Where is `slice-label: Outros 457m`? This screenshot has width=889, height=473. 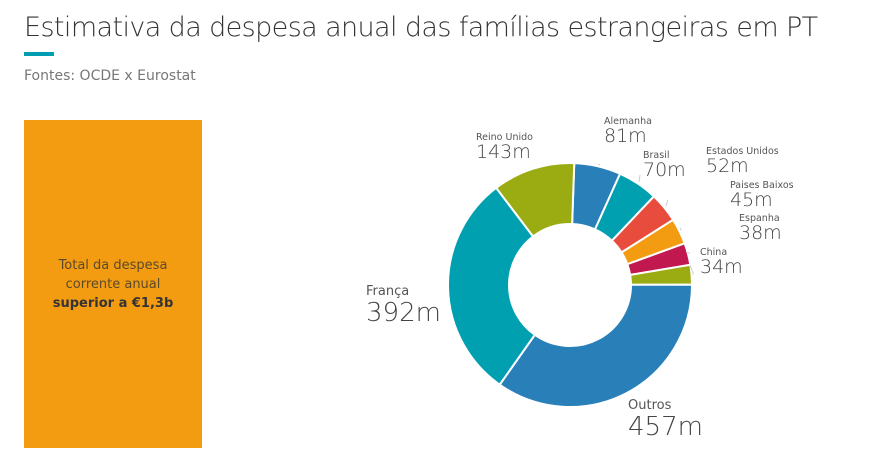
slice-label: Outros 457m is located at coordinates (665, 419).